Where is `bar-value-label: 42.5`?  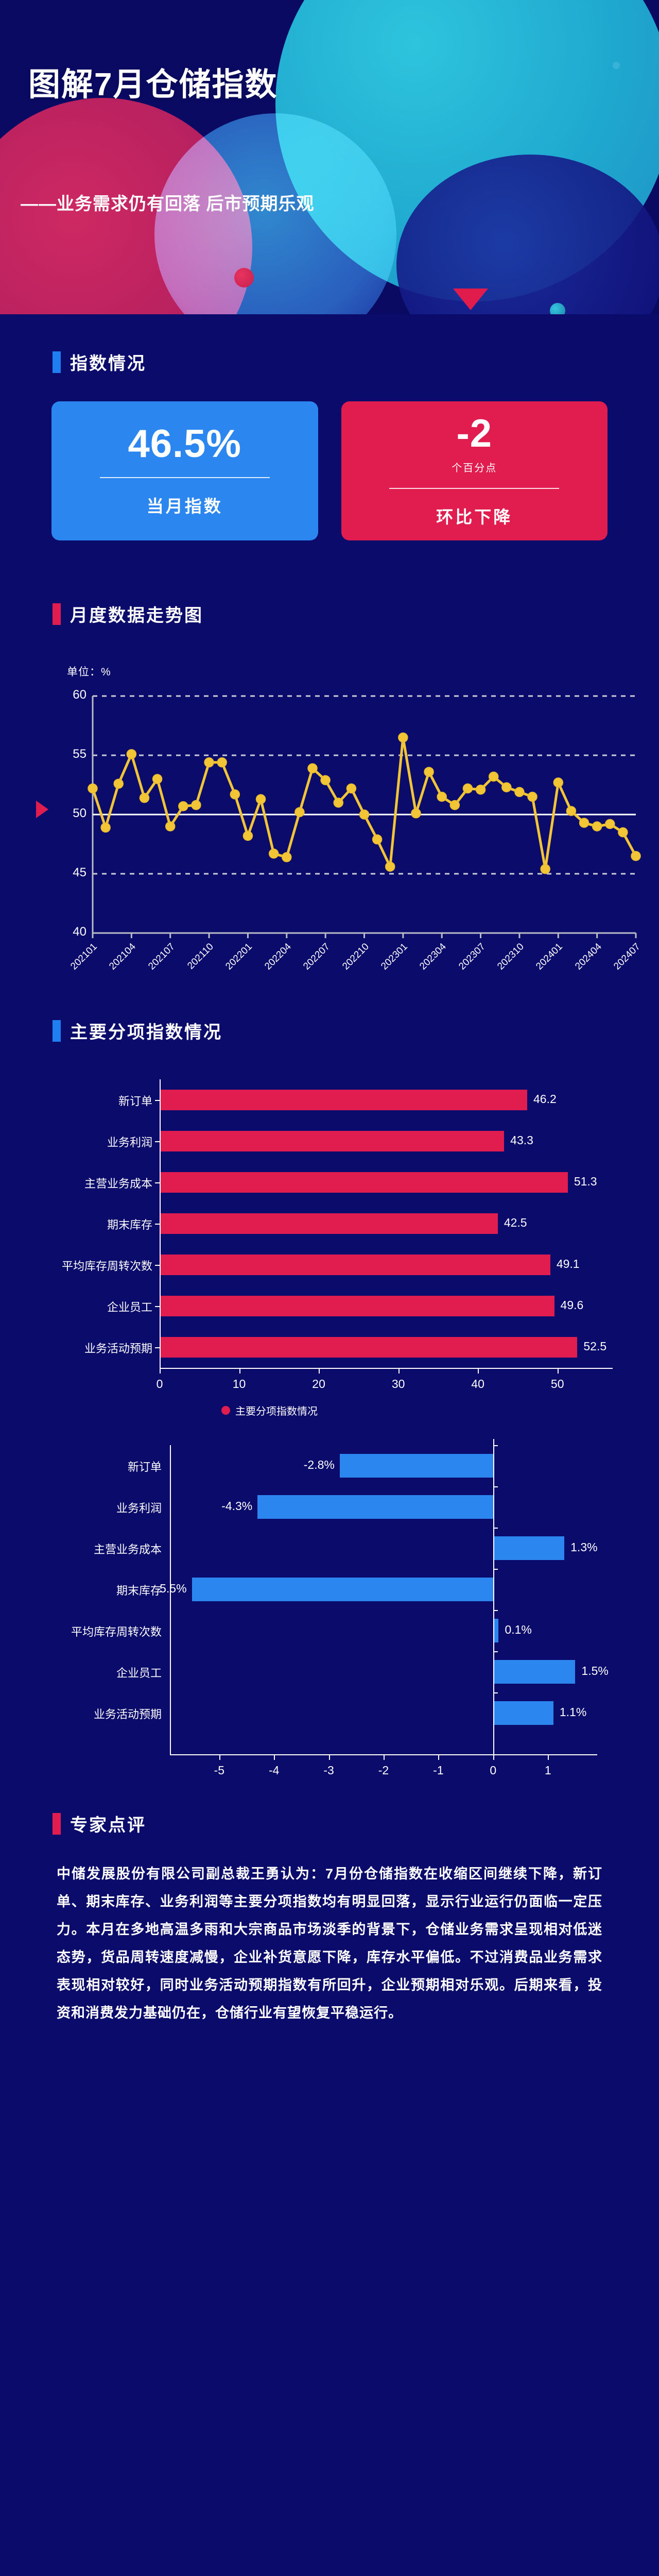 bar-value-label: 42.5 is located at coordinates (516, 1223).